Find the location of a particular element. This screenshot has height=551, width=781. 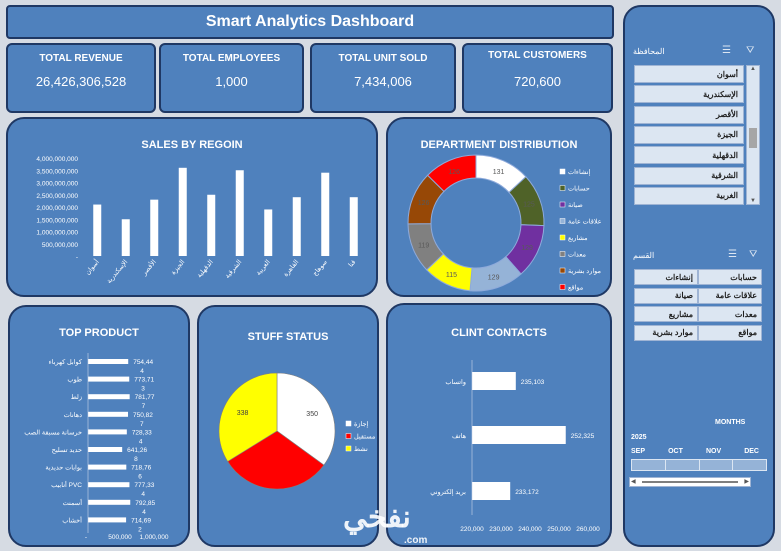

slicer-region-item: الجيزة is located at coordinates (689, 134).